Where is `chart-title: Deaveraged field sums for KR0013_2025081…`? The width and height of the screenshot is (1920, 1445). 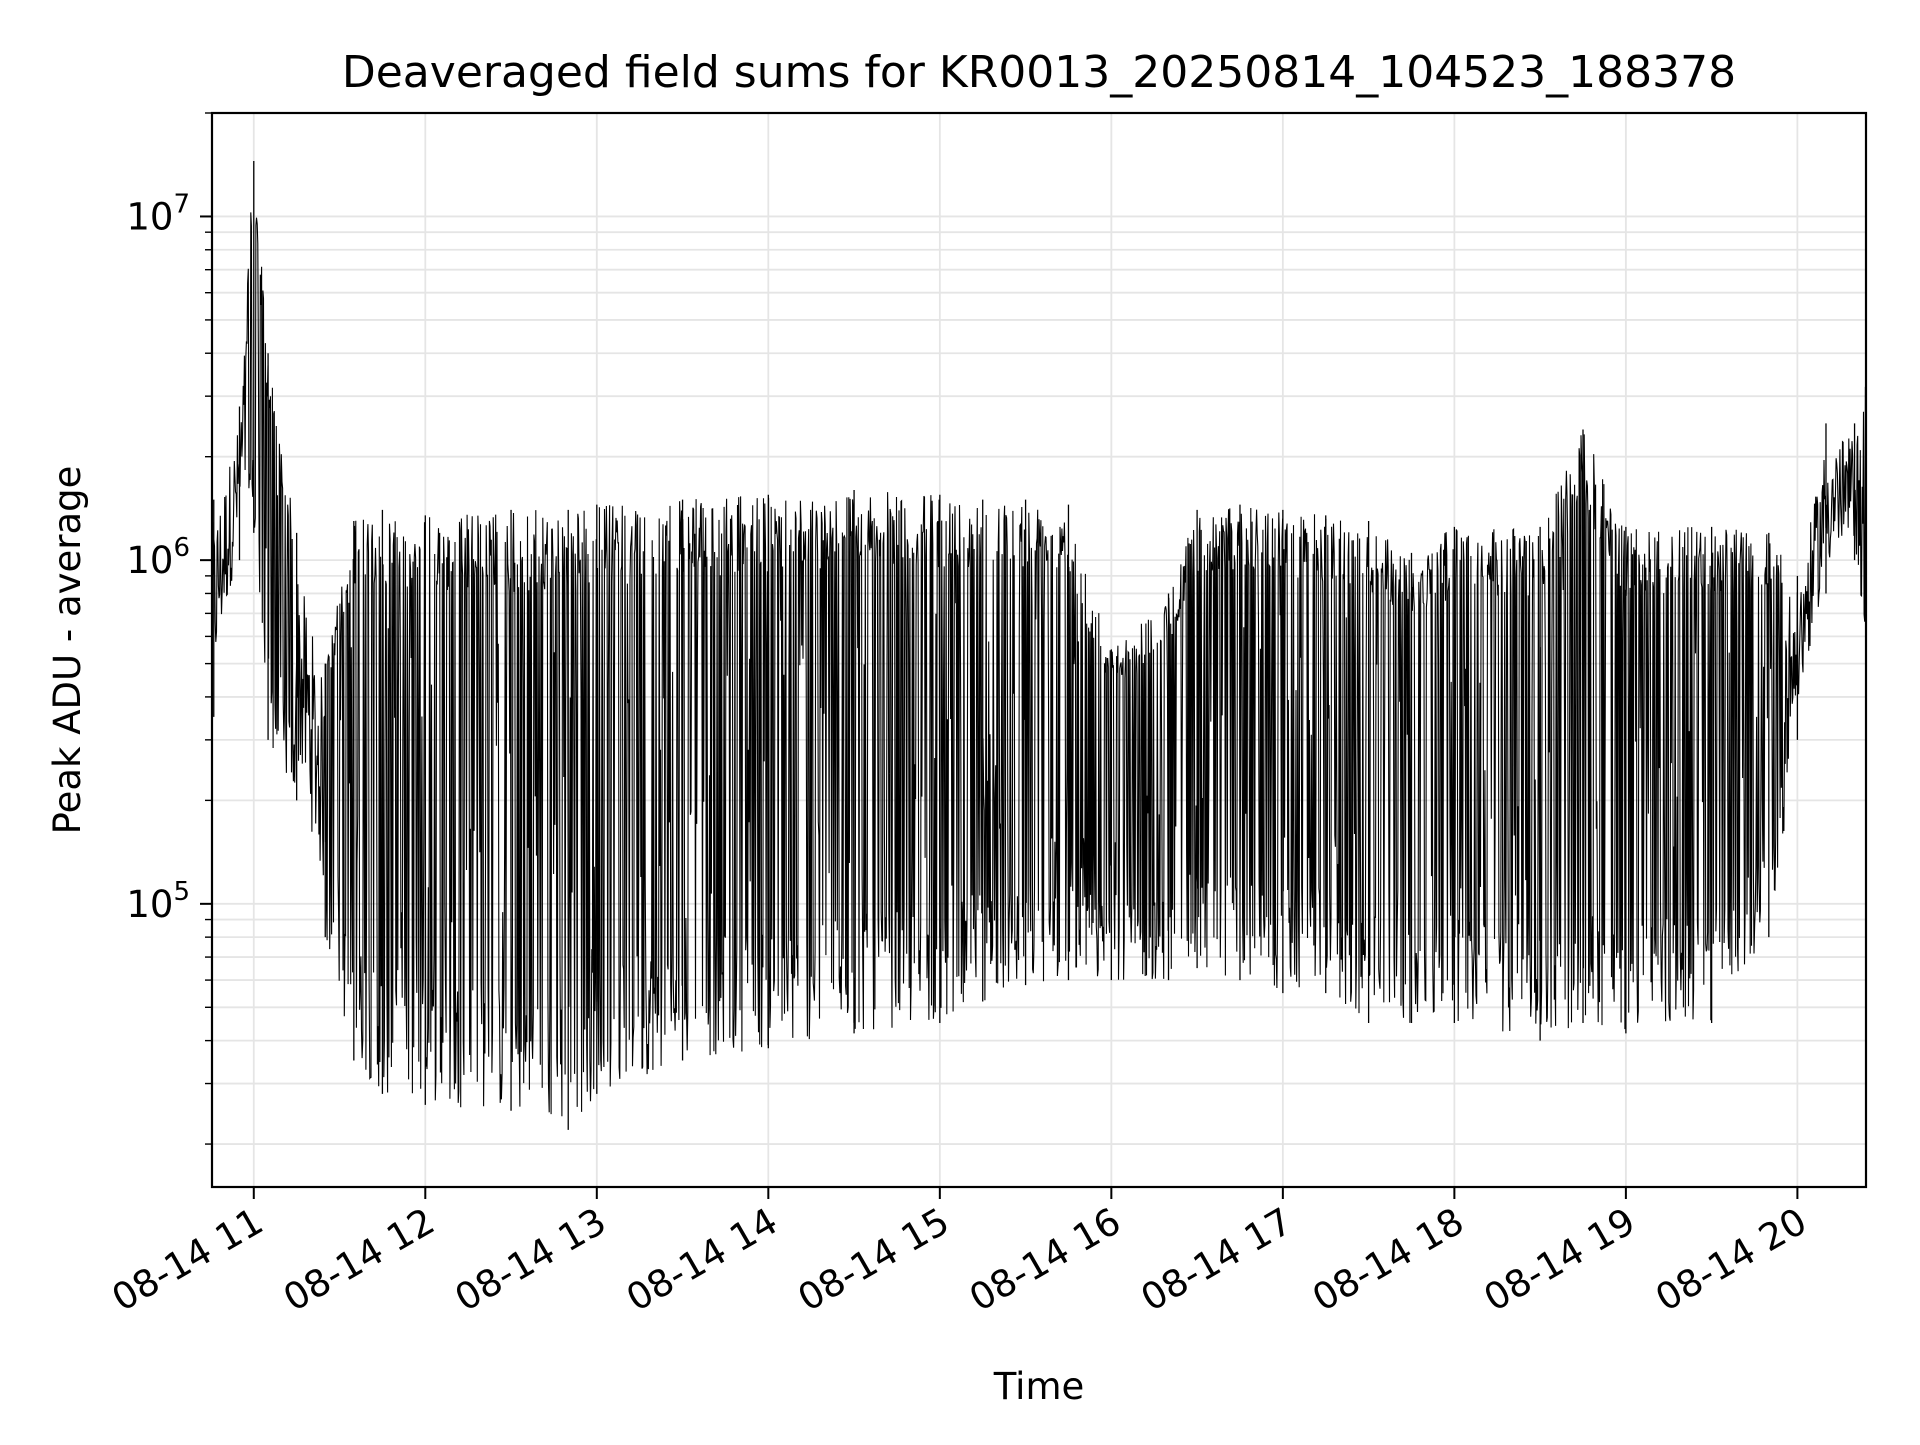 chart-title: Deaveraged field sums for KR0013_2025081… is located at coordinates (1039, 72).